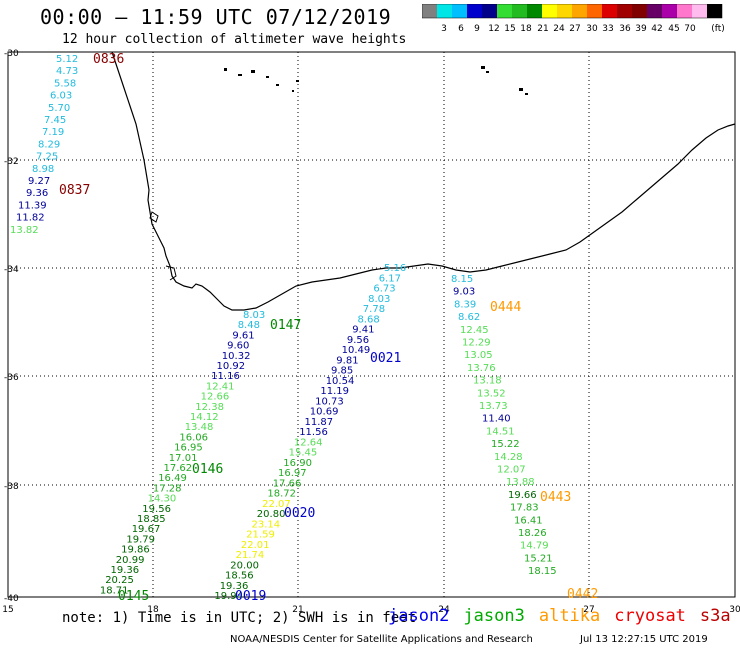 The image size is (740, 650). Describe the element at coordinates (244, 565) in the screenshot. I see `wave-height-value: 20.00` at that location.